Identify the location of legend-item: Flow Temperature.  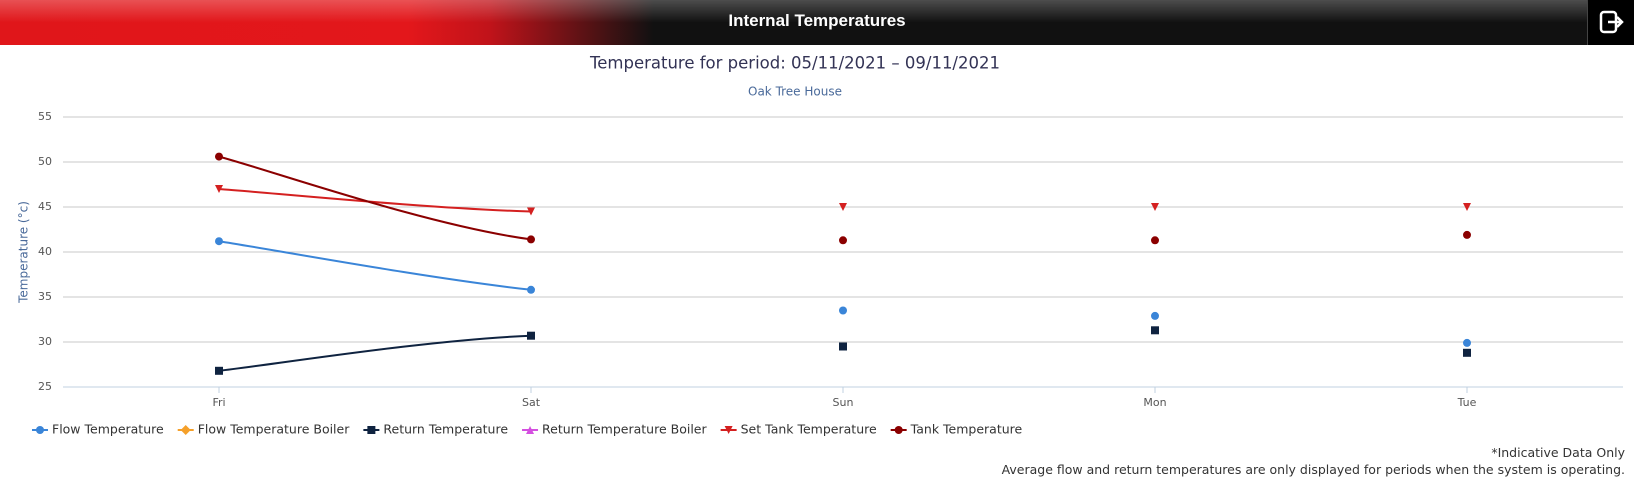
(98, 429).